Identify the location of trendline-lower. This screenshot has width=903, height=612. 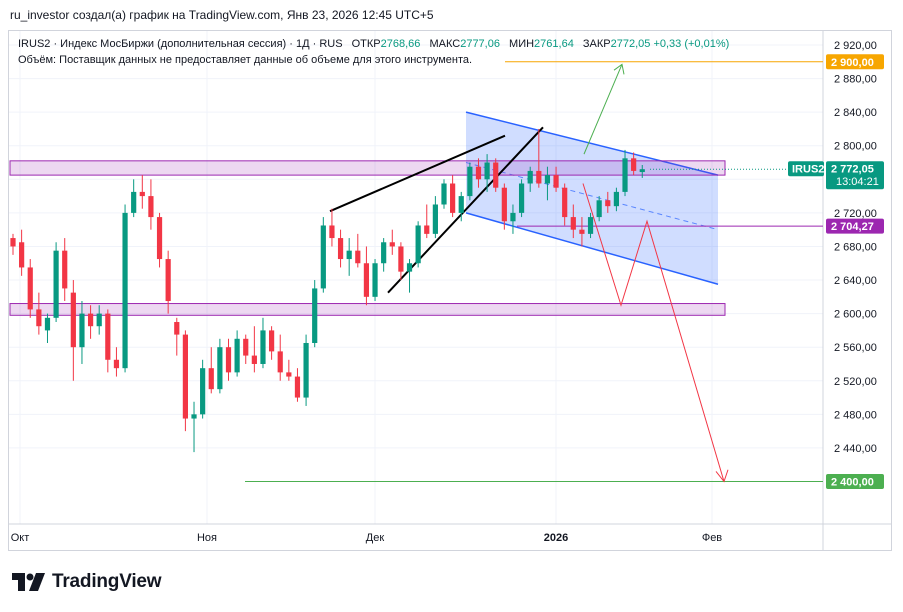
(465, 210).